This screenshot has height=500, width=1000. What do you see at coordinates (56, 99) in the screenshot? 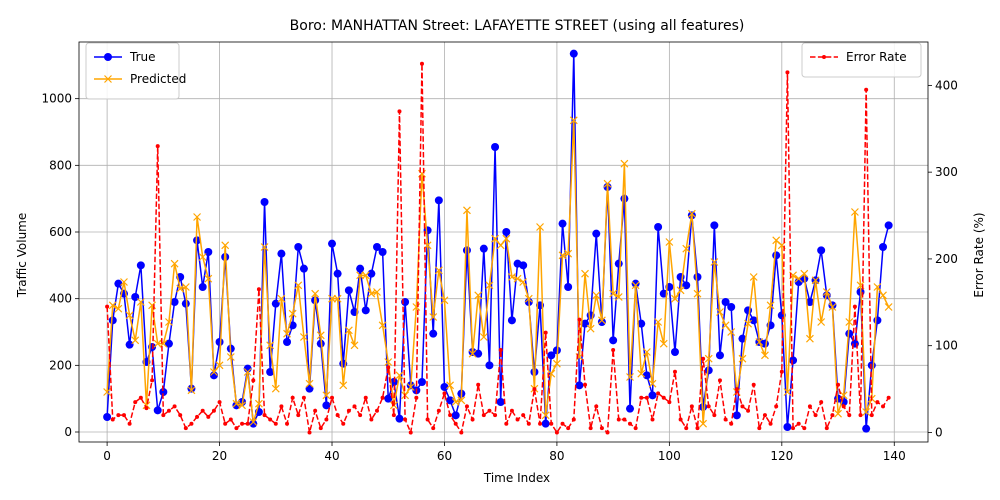
I see `y-tick-label: 1000` at bounding box center [56, 99].